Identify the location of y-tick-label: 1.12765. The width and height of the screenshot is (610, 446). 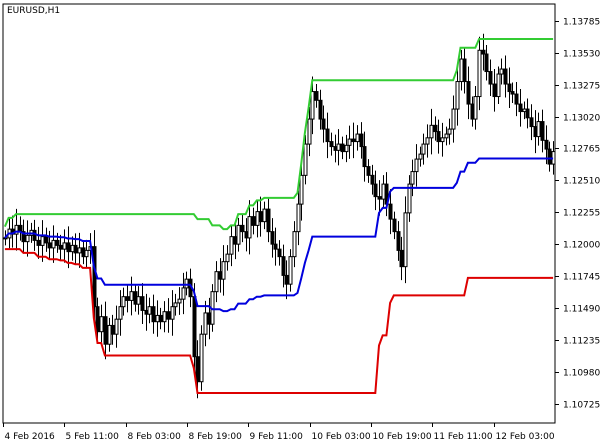
(581, 150).